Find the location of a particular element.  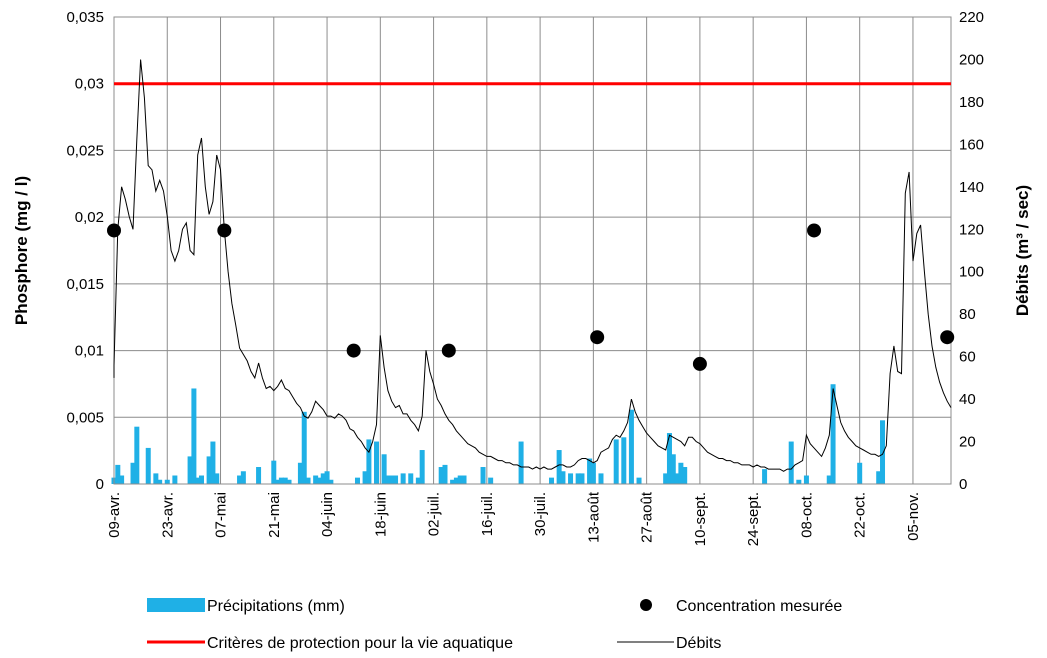

left-tick-label: 0,02 is located at coordinates (89, 217).